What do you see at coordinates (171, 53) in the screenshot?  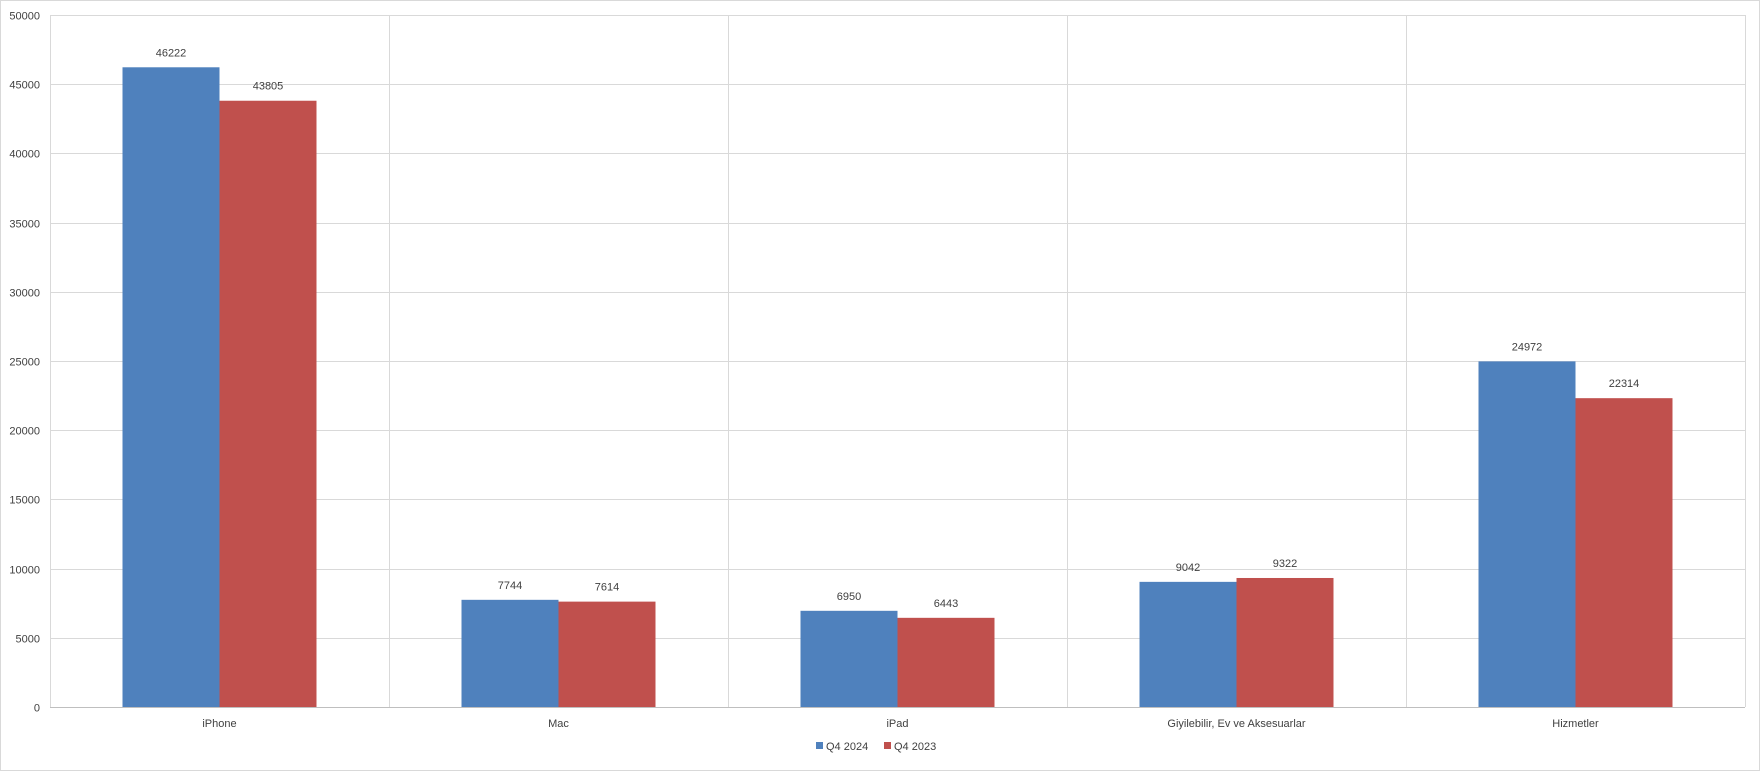 I see `data-label: 46222` at bounding box center [171, 53].